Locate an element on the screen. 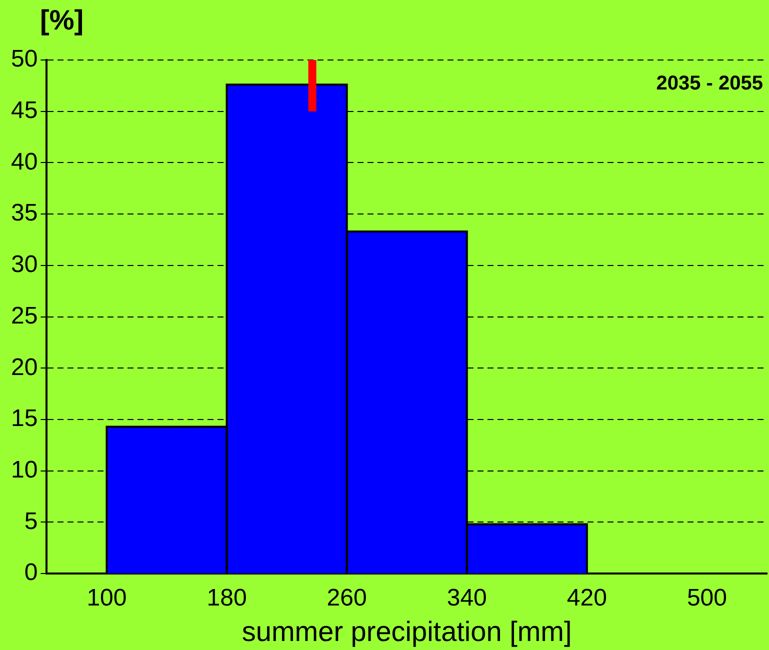 Image resolution: width=769 pixels, height=650 pixels. y-axis-title: [%] is located at coordinates (62, 20).